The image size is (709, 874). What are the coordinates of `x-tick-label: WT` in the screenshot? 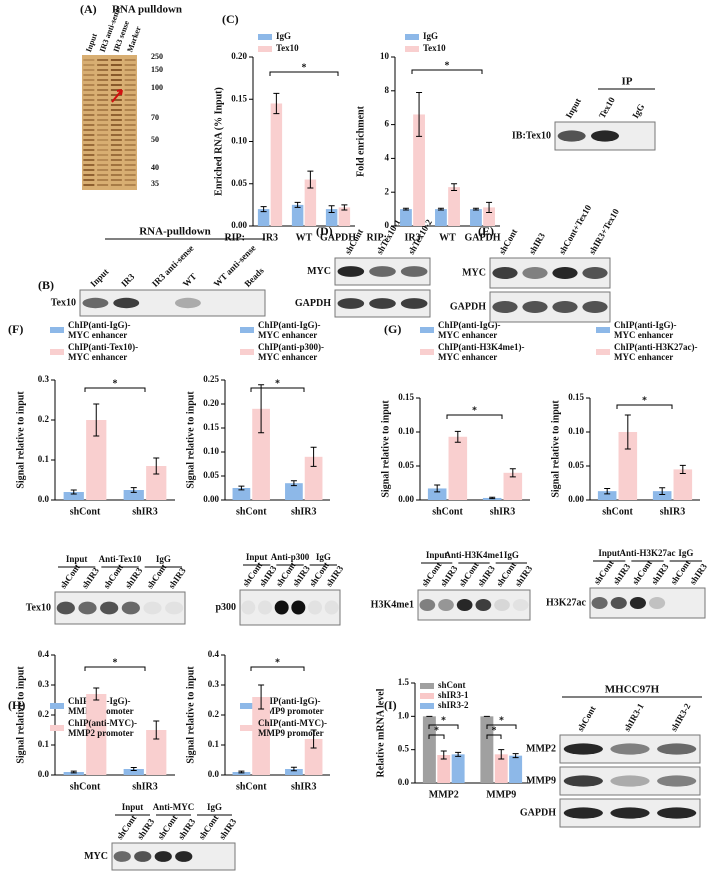 It's located at (304, 237).